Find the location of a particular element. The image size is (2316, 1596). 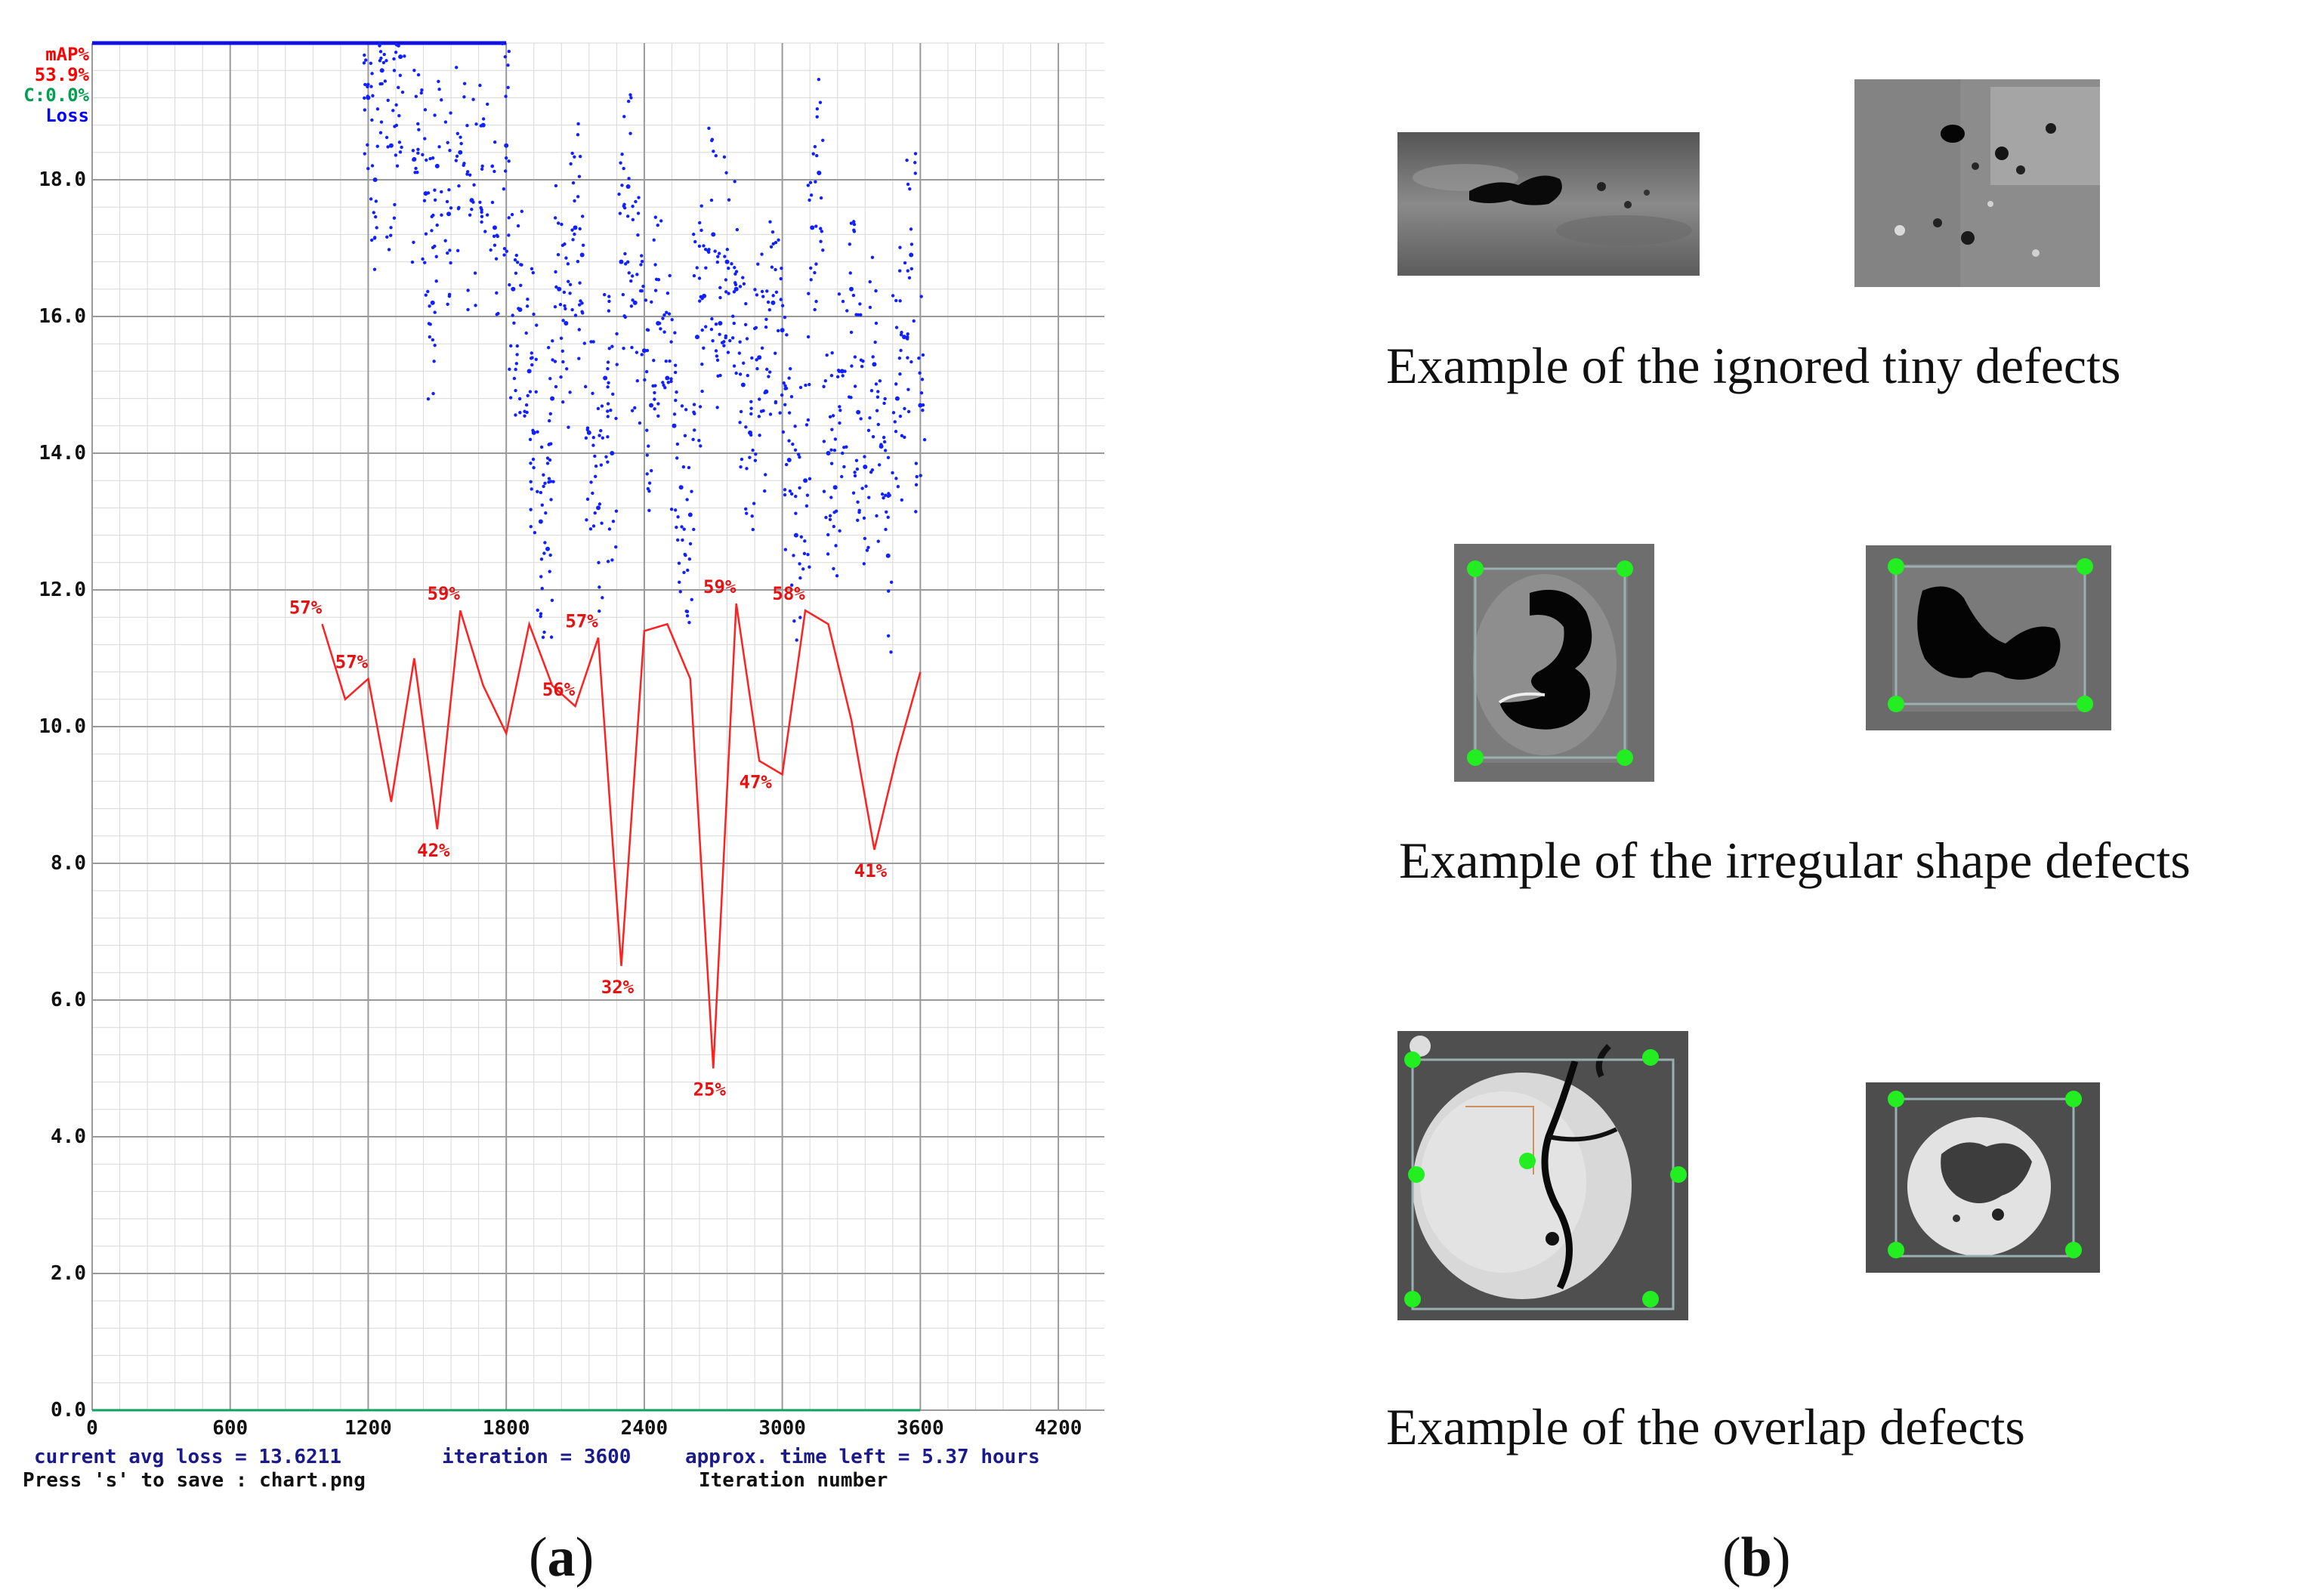

marker-dot is located at coordinates (2073, 1099).